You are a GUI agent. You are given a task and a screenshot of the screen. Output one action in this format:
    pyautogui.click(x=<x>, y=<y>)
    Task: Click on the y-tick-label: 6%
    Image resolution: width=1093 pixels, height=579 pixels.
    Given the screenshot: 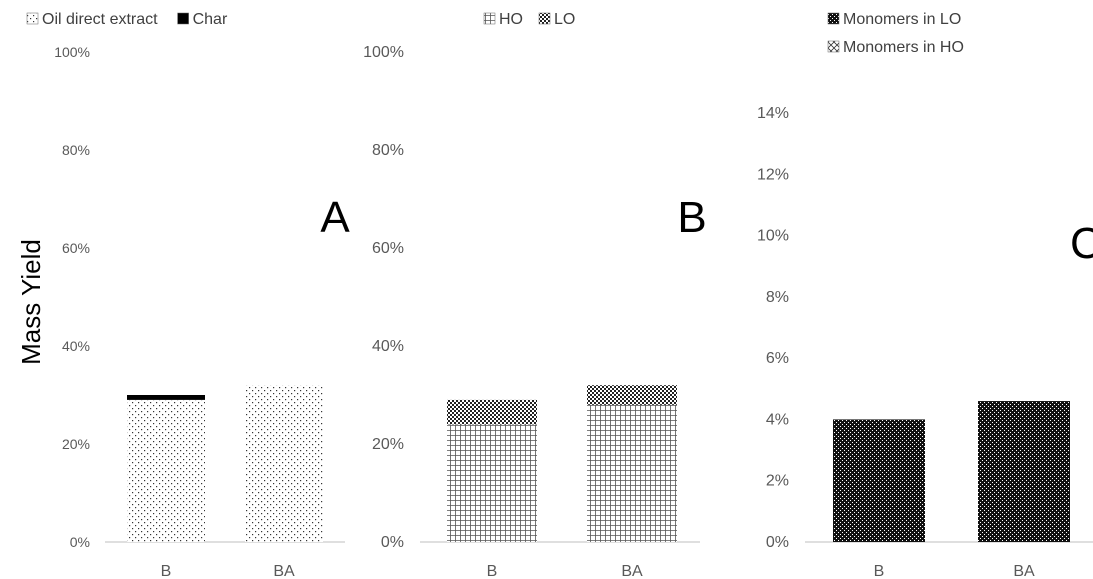 What is the action you would take?
    pyautogui.click(x=777, y=358)
    